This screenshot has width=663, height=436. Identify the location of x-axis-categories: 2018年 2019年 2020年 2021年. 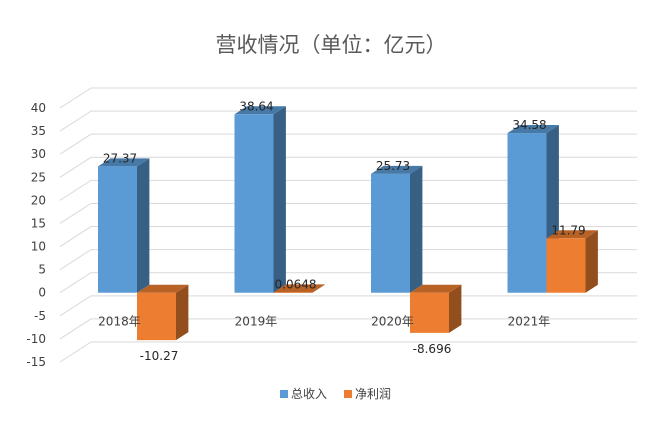
(324, 322).